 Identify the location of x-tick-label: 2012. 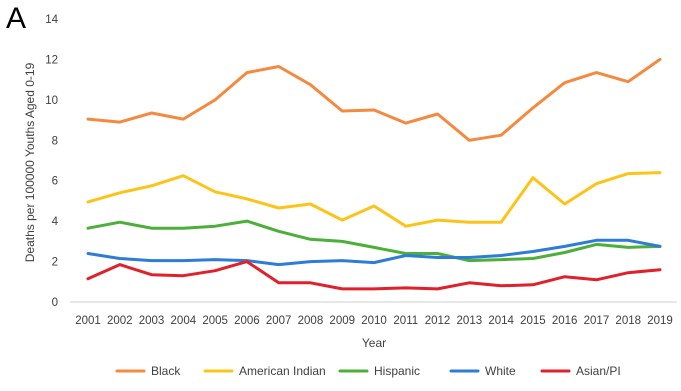
(438, 321).